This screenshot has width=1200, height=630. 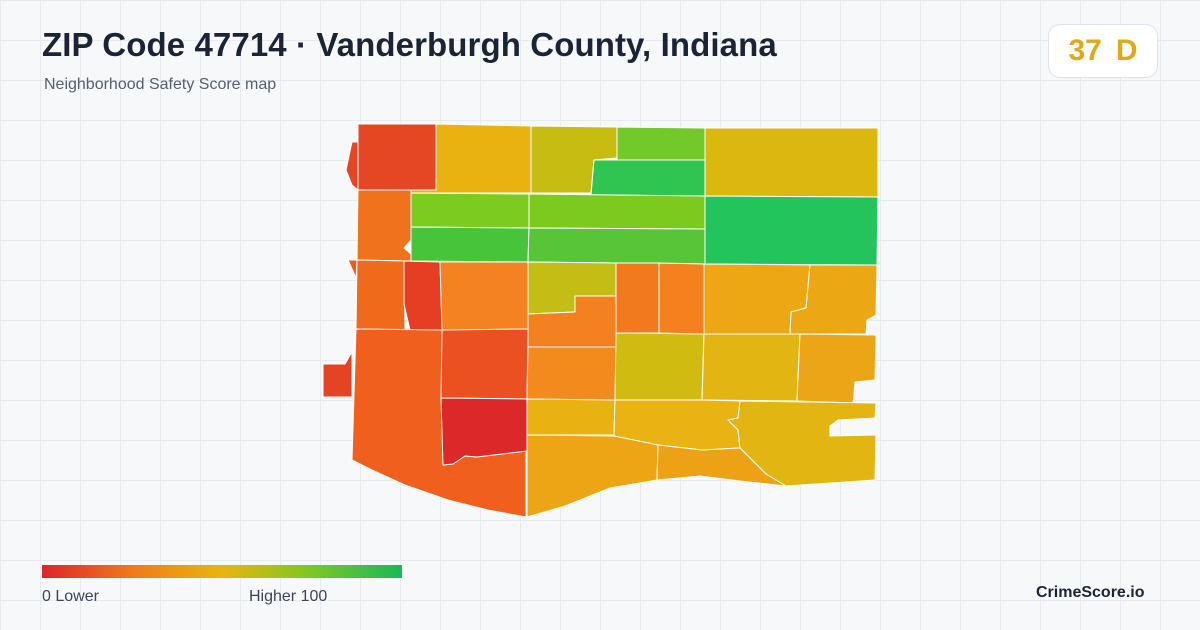 What do you see at coordinates (70, 596) in the screenshot?
I see `legend-min-label: 0 Lower` at bounding box center [70, 596].